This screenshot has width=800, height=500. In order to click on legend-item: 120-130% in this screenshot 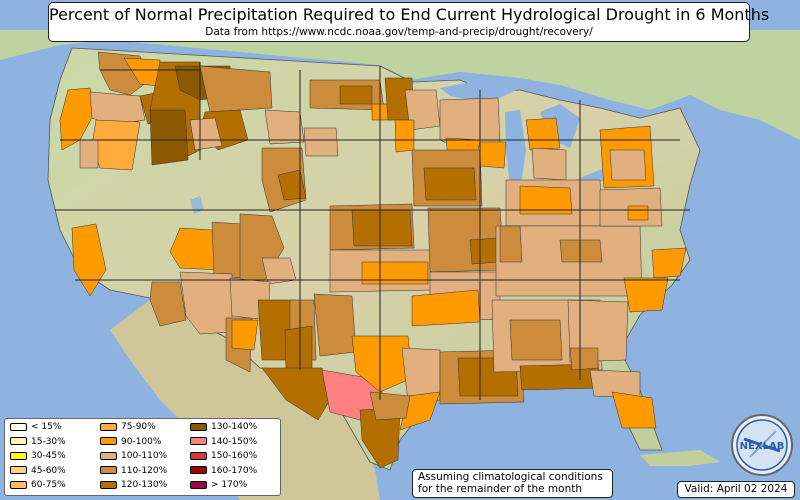, I will do `click(133, 485)`.